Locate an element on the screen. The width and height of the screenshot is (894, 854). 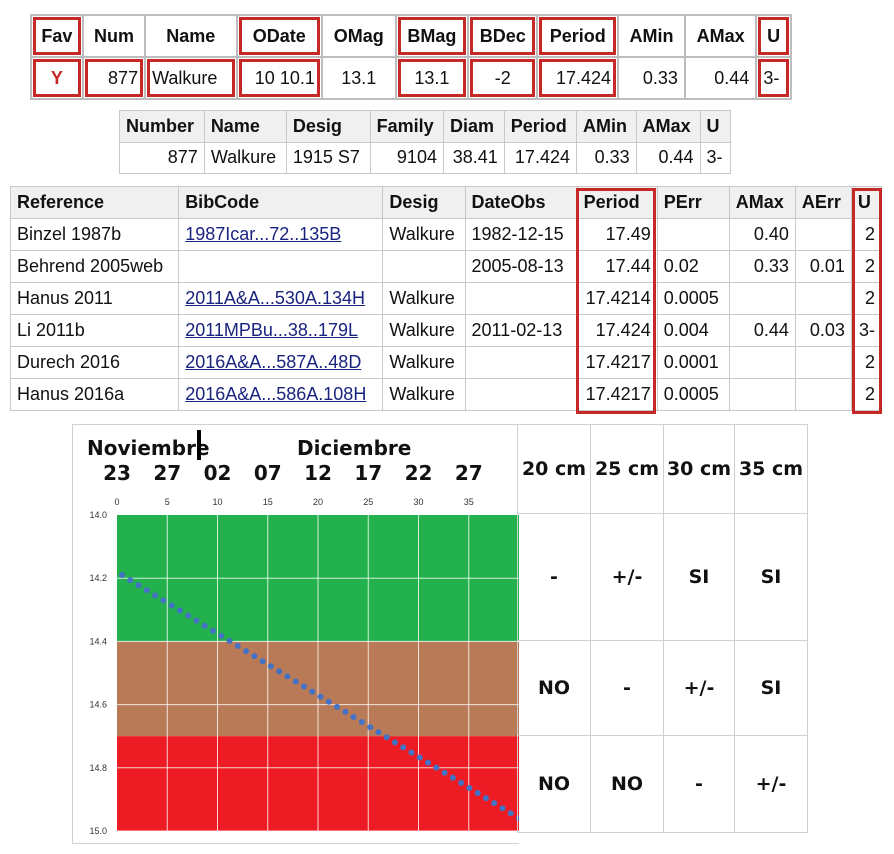
col-fav: Fav is located at coordinates (57, 36).